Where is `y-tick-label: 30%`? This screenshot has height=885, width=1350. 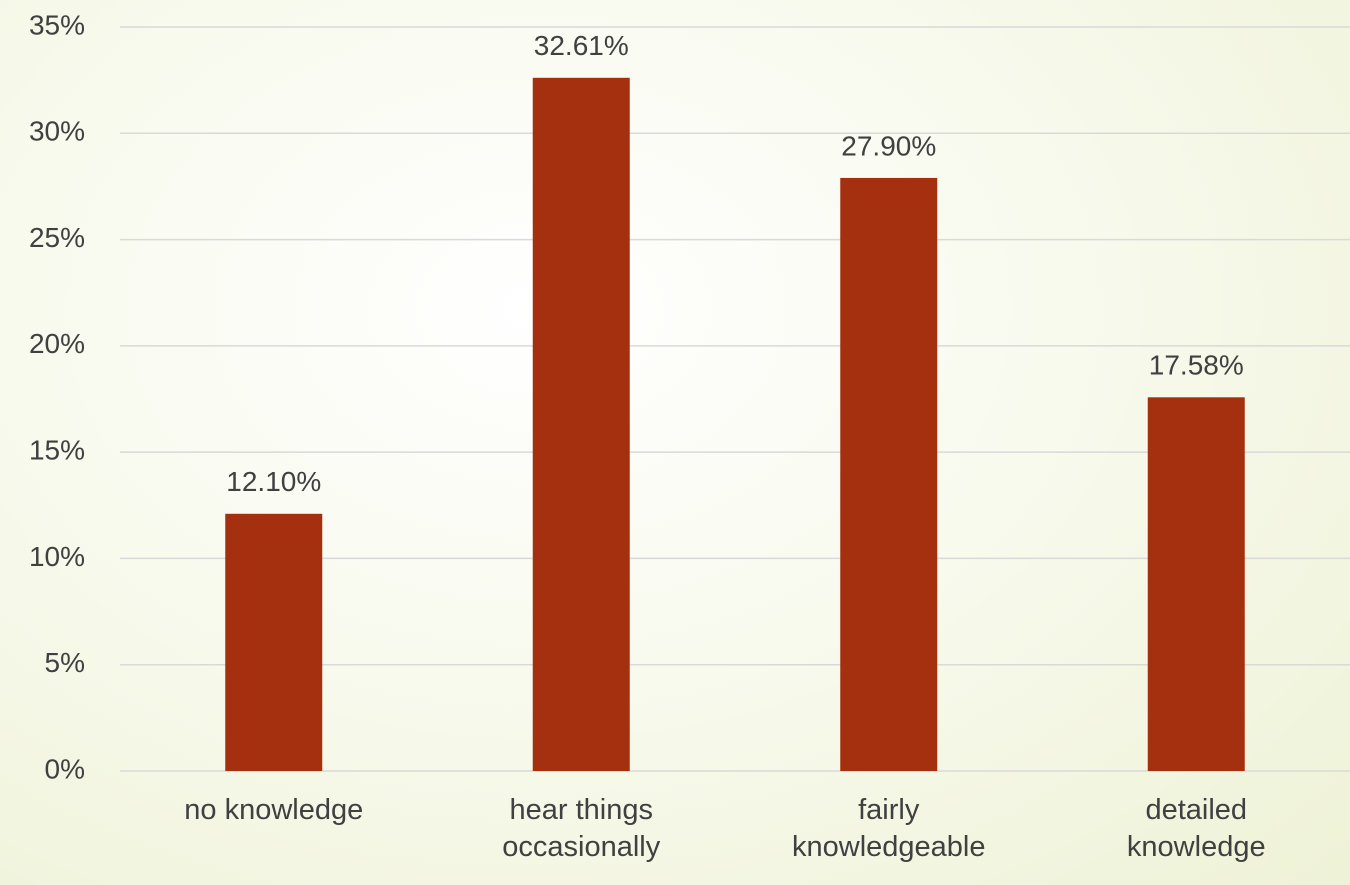 y-tick-label: 30% is located at coordinates (57, 131).